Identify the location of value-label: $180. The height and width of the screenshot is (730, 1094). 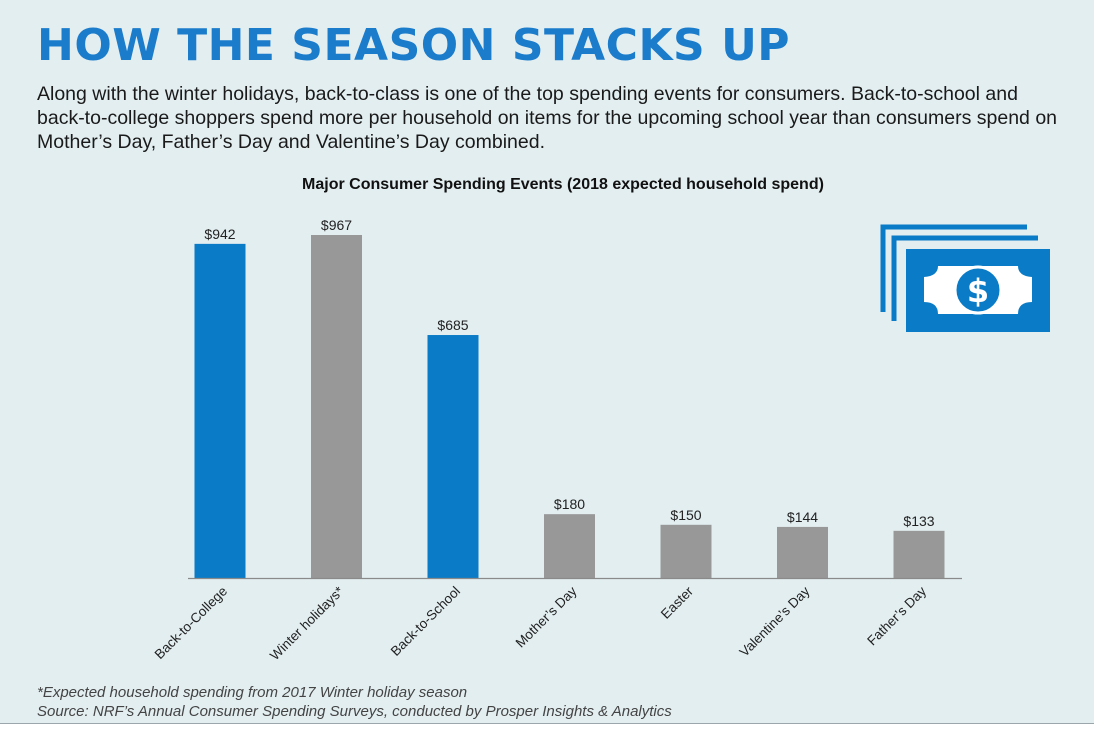
(569, 504).